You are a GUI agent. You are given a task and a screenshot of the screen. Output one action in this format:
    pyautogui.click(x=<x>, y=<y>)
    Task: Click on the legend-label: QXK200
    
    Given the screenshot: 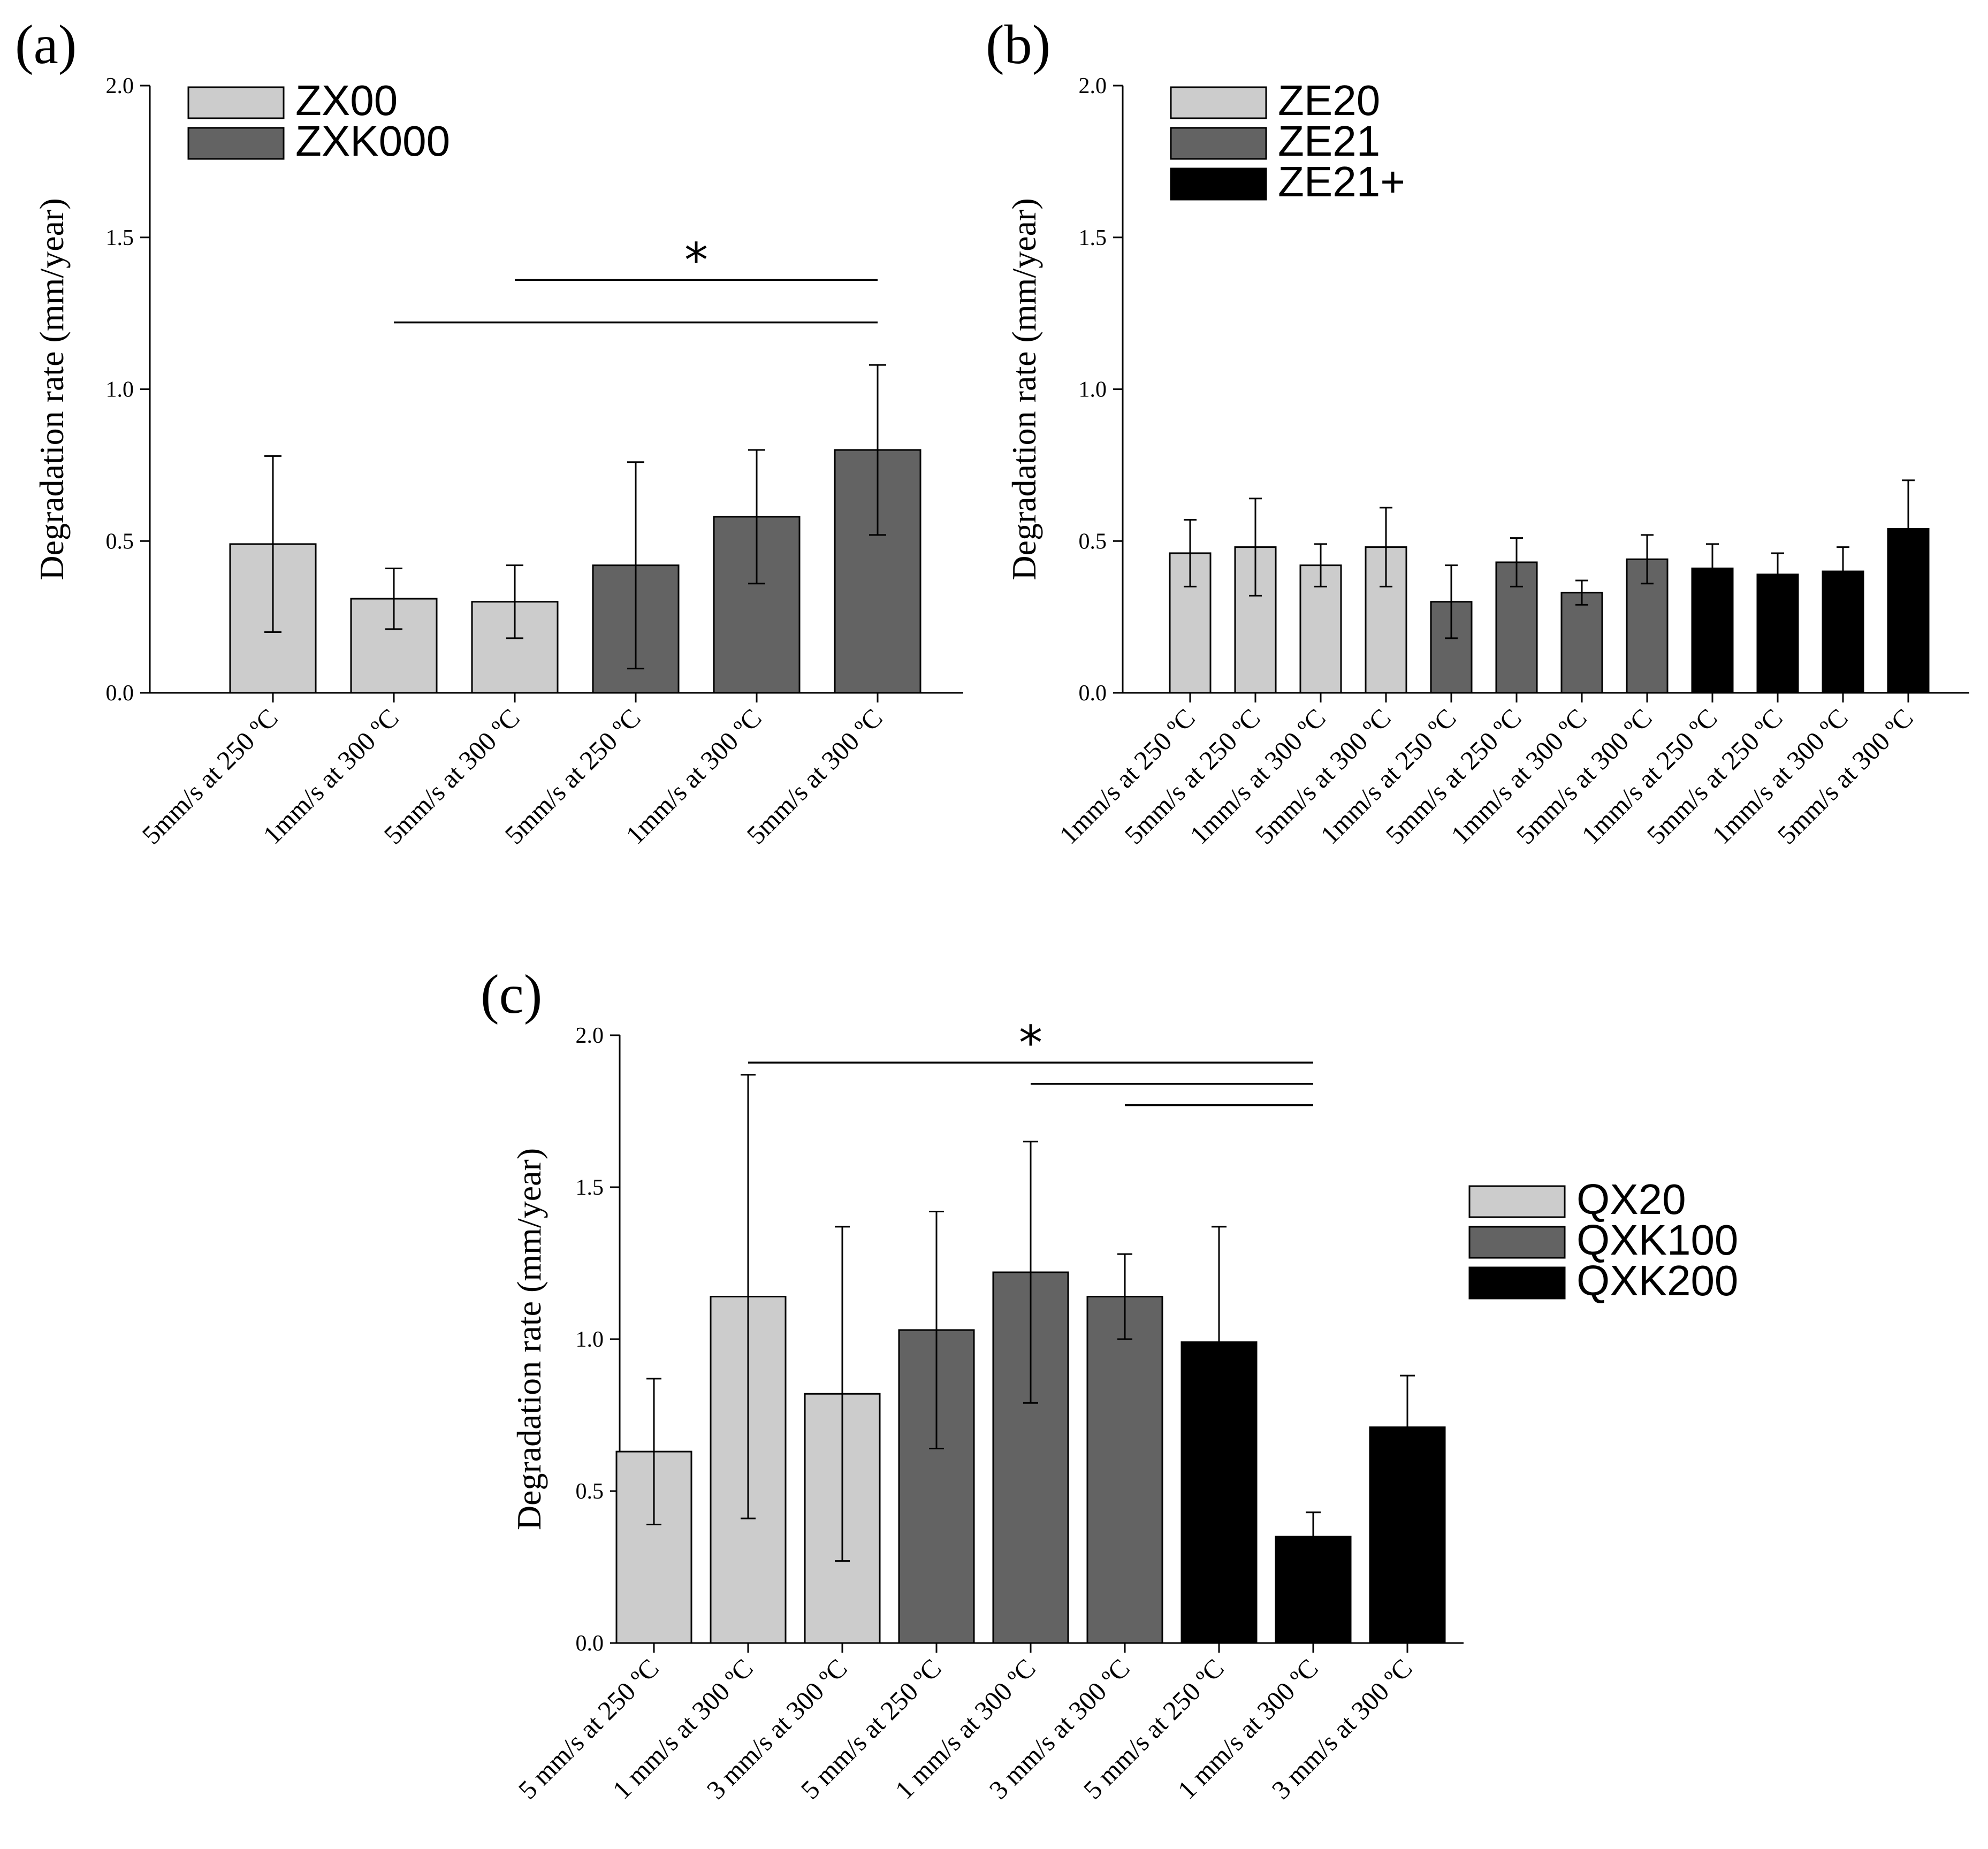 What is the action you would take?
    pyautogui.click(x=1657, y=1280)
    